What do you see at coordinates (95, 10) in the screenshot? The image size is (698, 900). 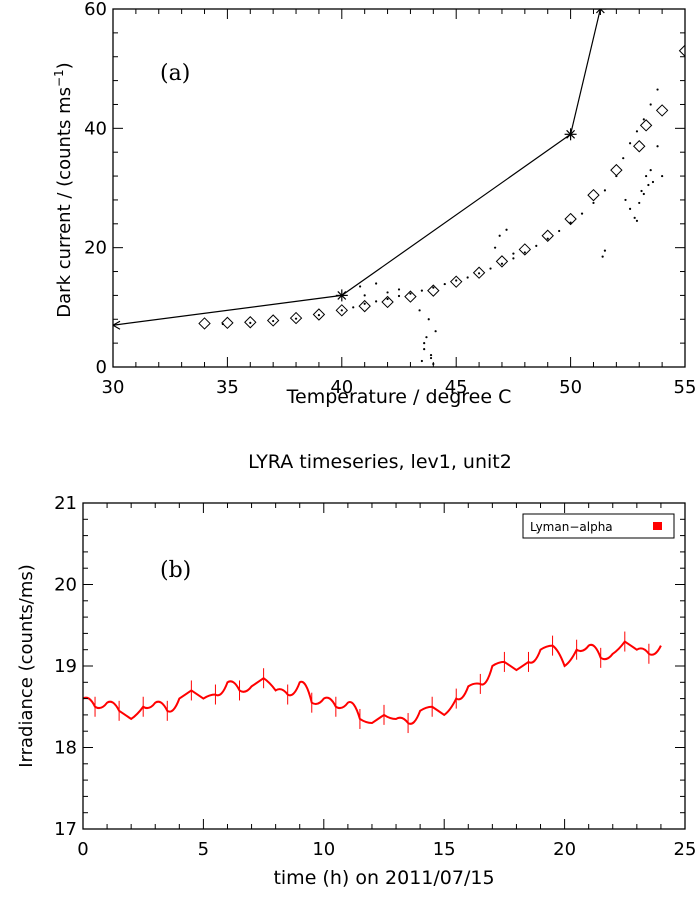 I see `panel-a-y-tick-label: 60` at bounding box center [95, 10].